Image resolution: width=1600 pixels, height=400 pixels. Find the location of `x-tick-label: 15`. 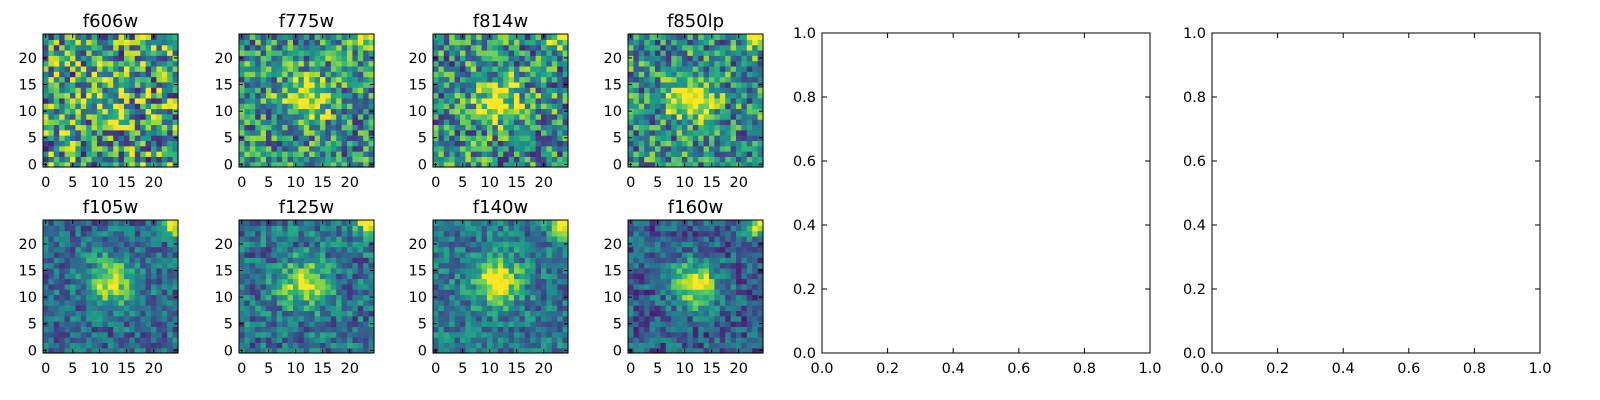

x-tick-label: 15 is located at coordinates (322, 369).